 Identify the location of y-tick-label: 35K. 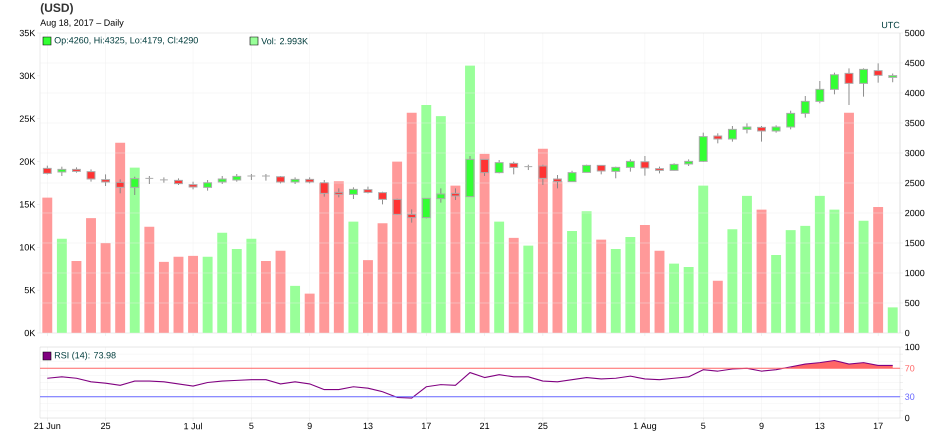
(28, 33).